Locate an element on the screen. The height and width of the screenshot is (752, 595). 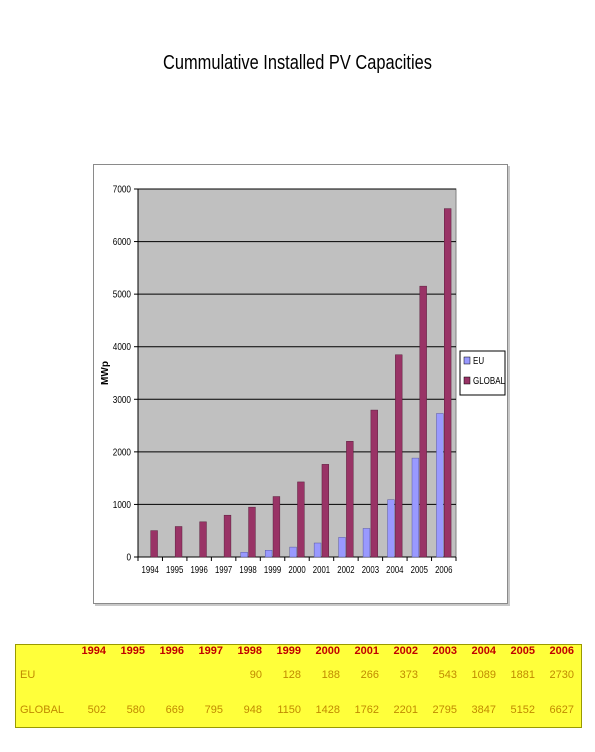
x-tick-label: 2005 is located at coordinates (419, 569).